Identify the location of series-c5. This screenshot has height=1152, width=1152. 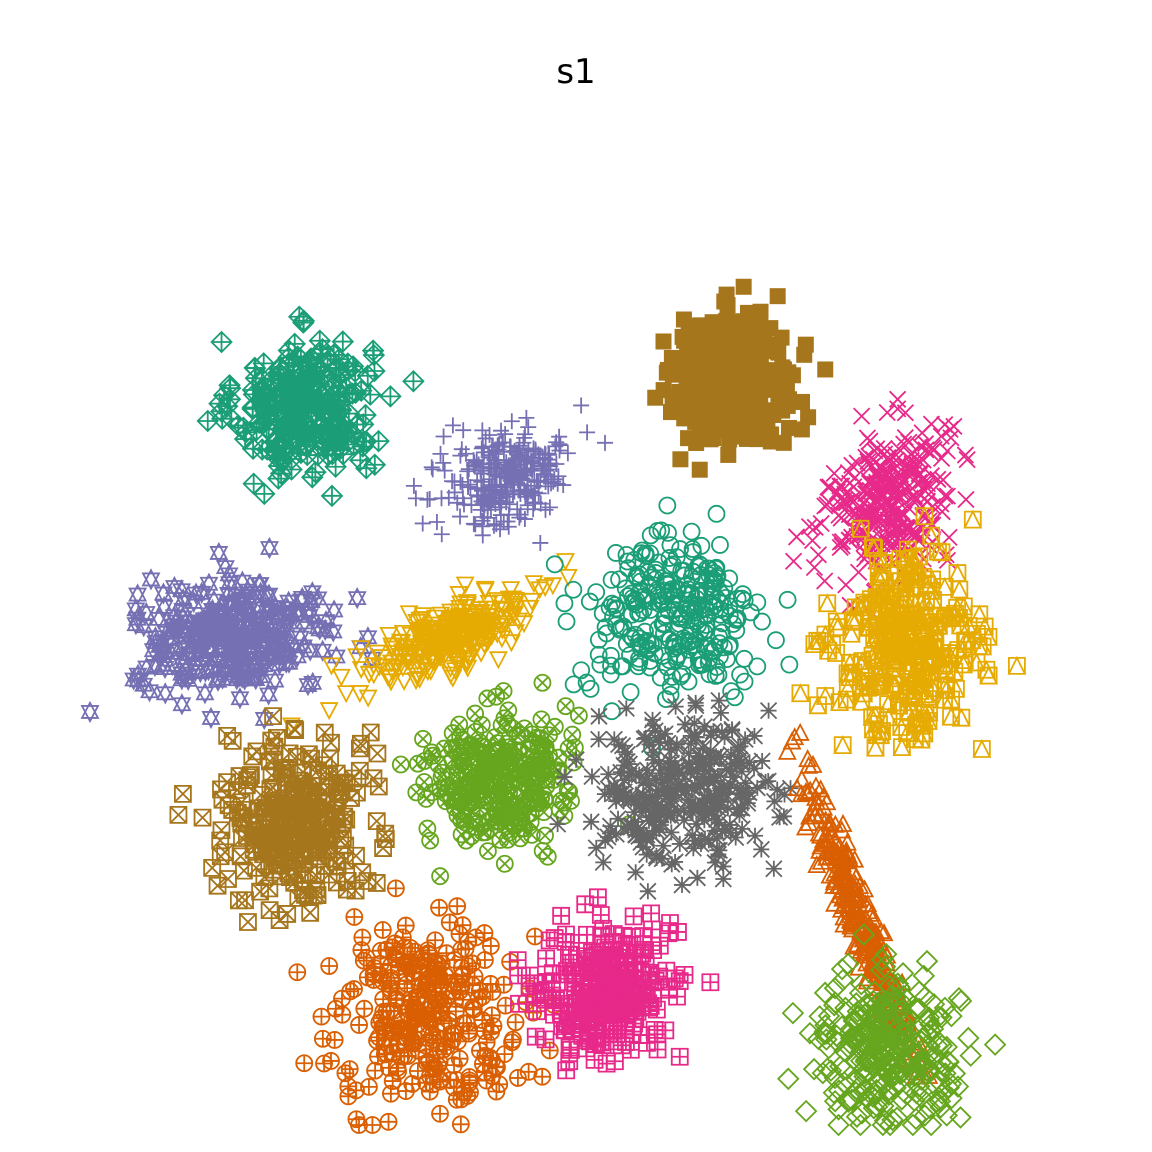
(231, 633).